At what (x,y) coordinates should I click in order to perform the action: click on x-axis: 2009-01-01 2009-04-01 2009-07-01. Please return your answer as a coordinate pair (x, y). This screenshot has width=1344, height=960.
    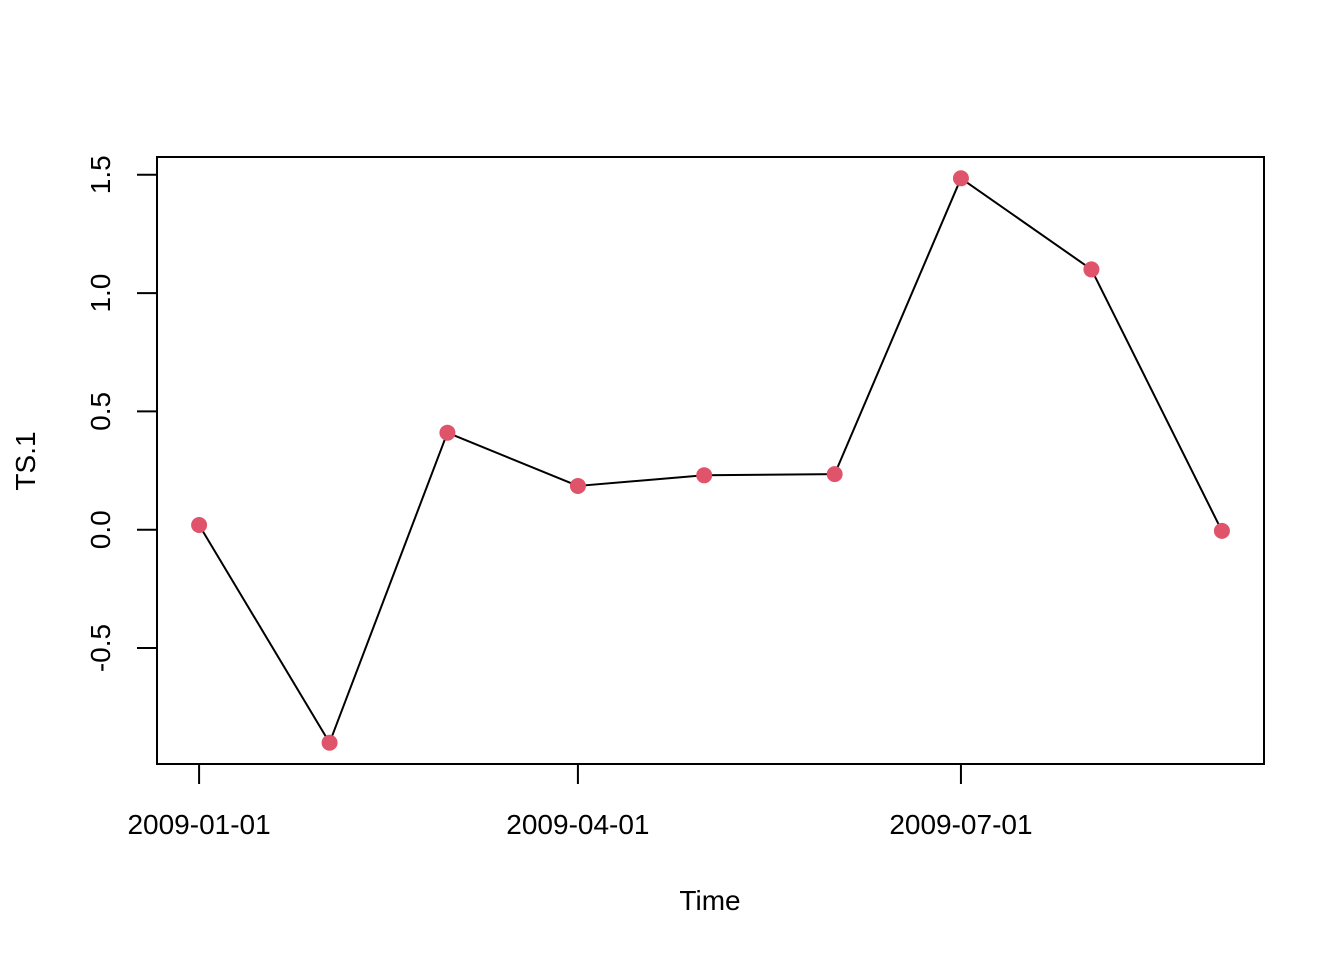
    Looking at the image, I should click on (580, 801).